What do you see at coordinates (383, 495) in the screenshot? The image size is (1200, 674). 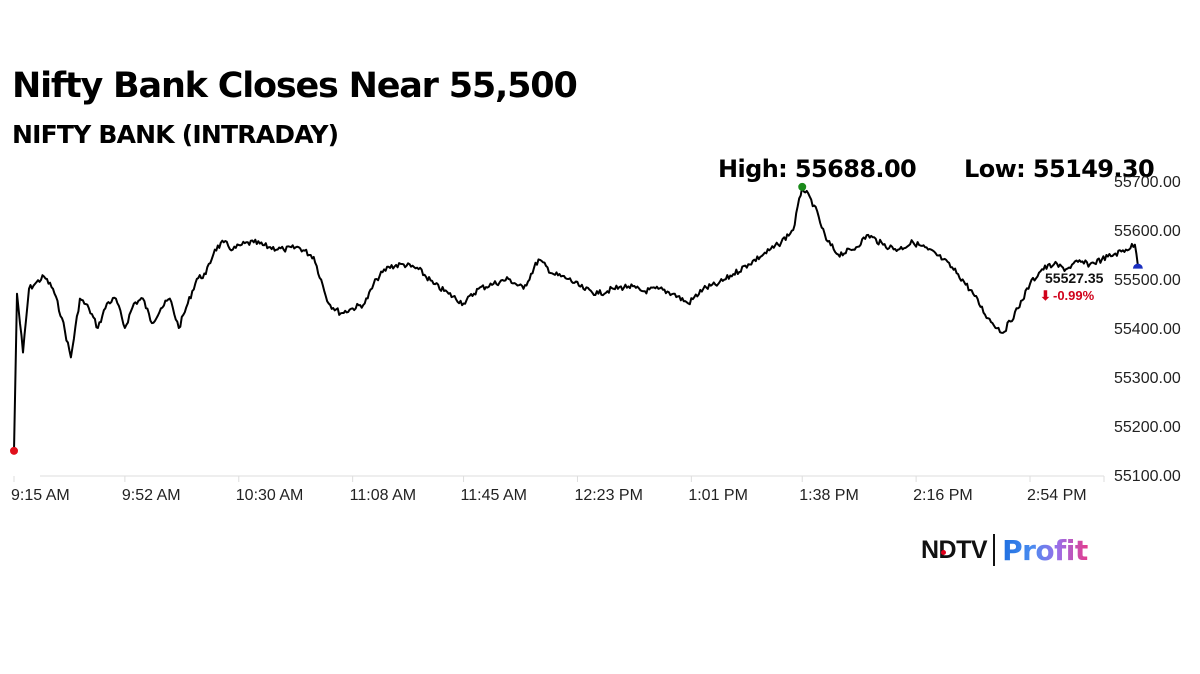 I see `x-tick-label: 11:08 AM` at bounding box center [383, 495].